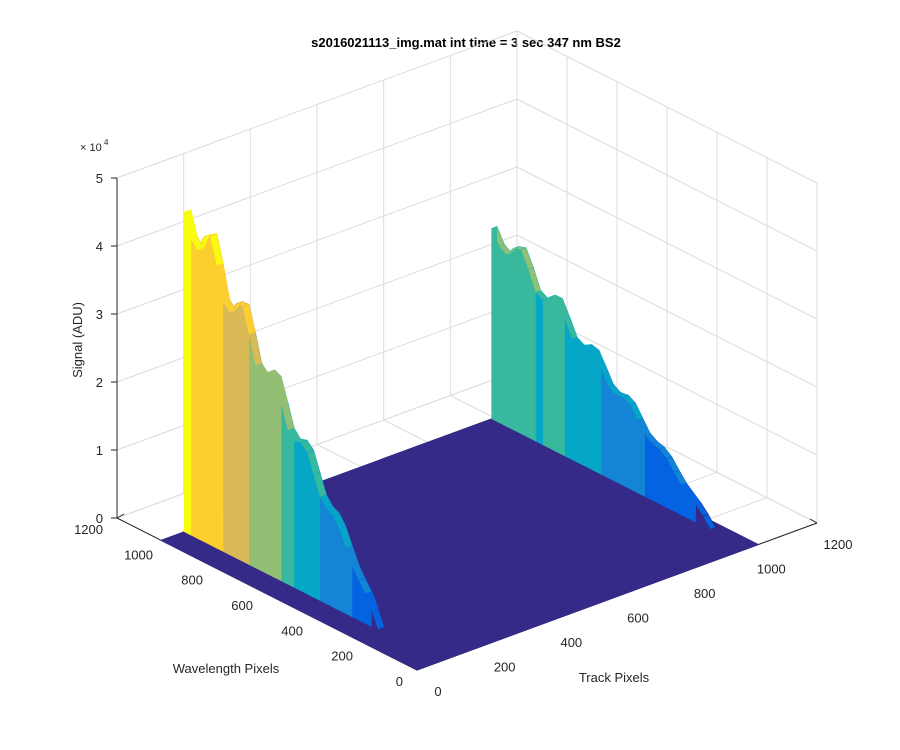 The width and height of the screenshot is (900, 750). Describe the element at coordinates (99, 246) in the screenshot. I see `z-tick-label: 4` at that location.